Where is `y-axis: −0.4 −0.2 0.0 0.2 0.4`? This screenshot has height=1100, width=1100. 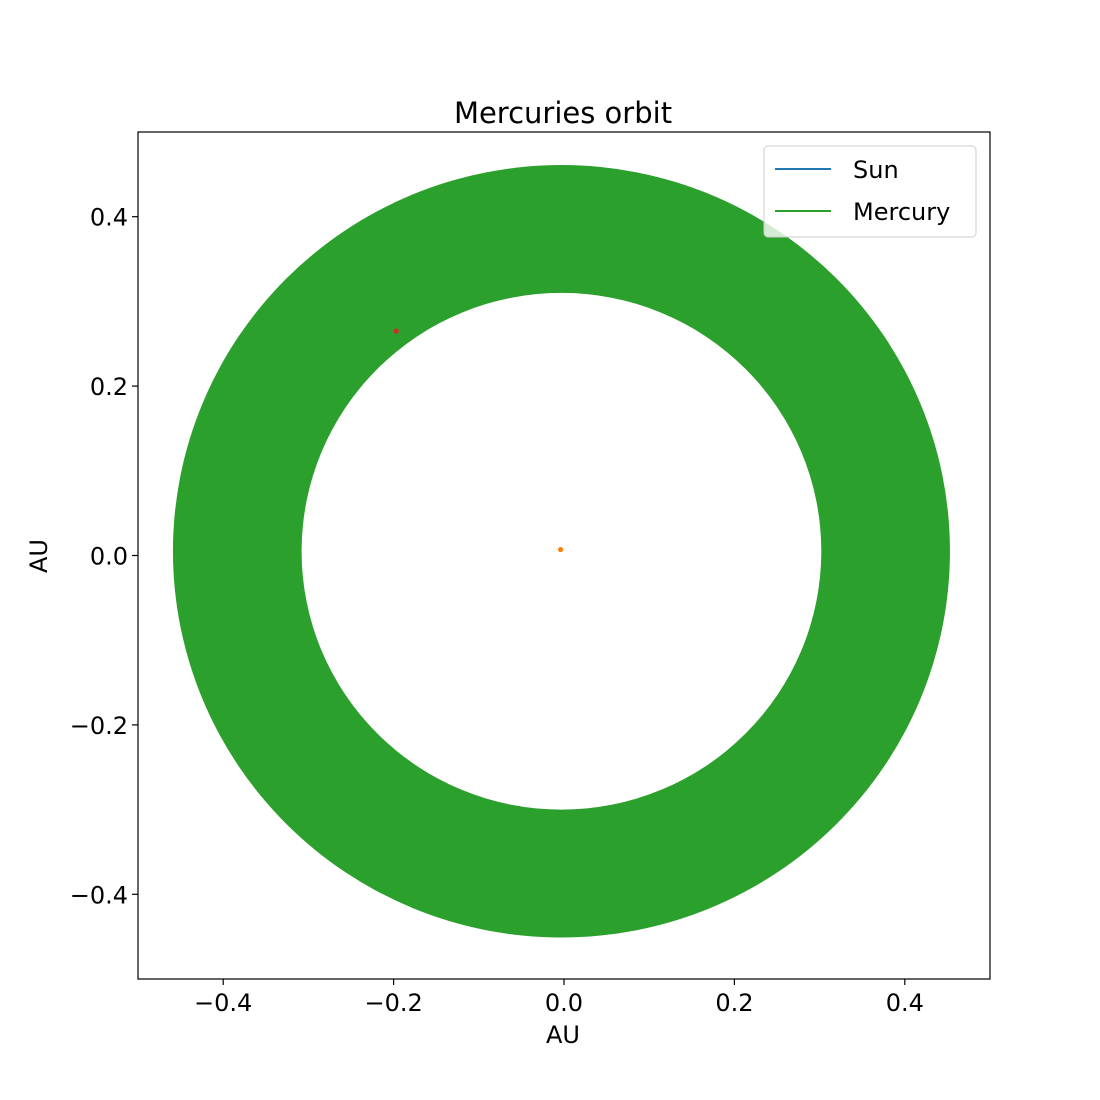
y-axis: −0.4 −0.2 0.0 0.2 0.4 is located at coordinates (104, 556).